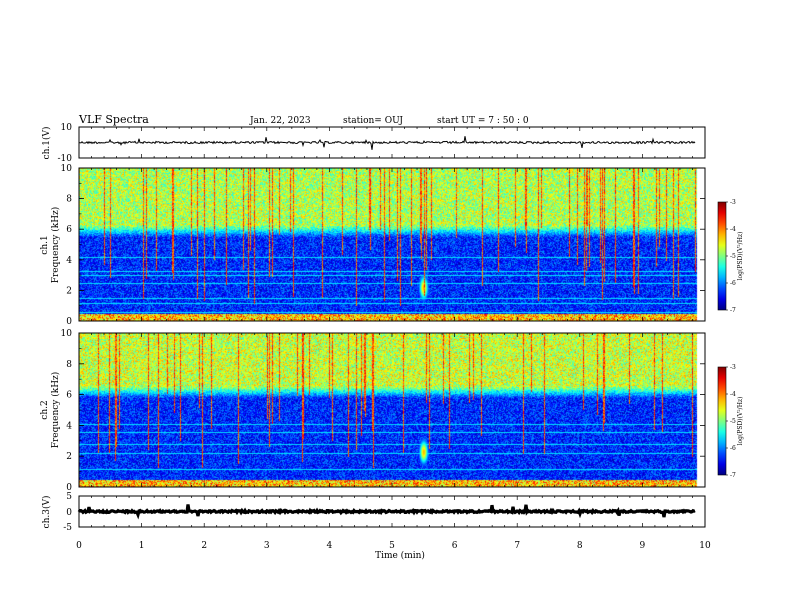 The width and height of the screenshot is (792, 612). I want to click on ch2-ytick-label: 4, so click(69, 426).